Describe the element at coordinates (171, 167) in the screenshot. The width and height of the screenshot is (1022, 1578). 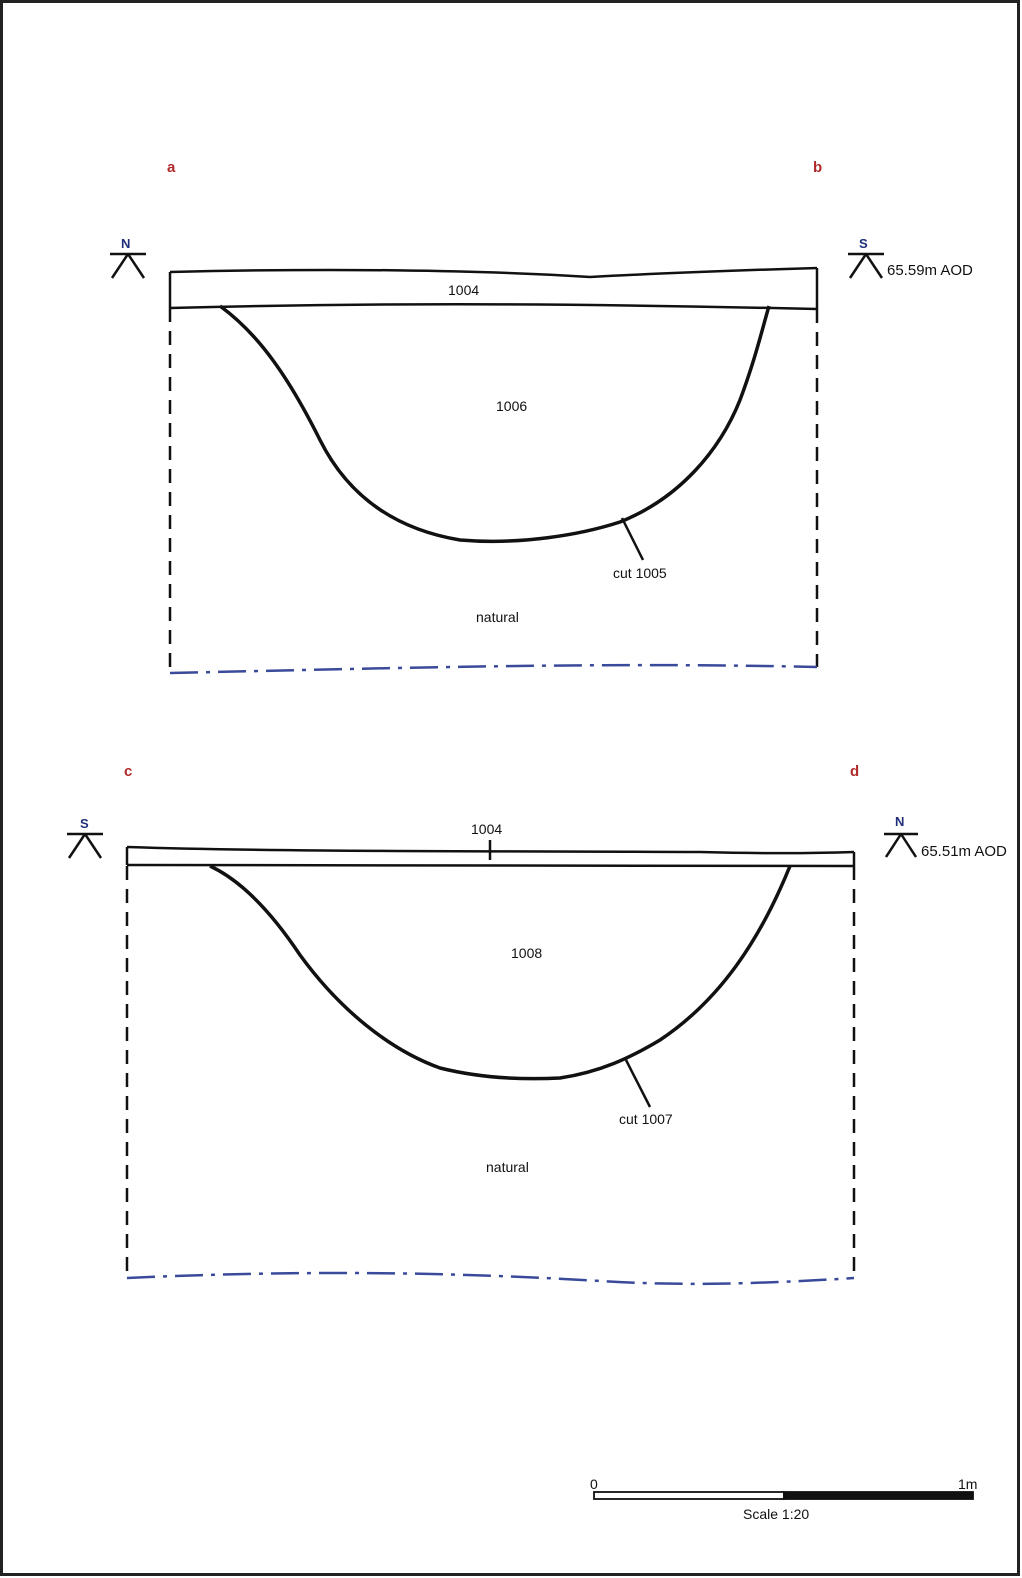
I see `corner-label-a: a` at that location.